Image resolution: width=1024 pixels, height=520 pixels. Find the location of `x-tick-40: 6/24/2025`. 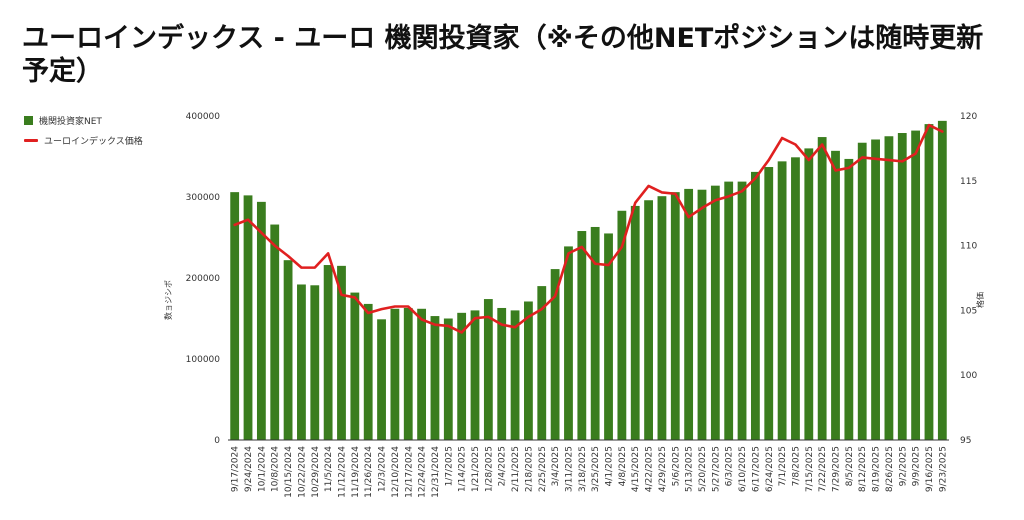

x-tick-40: 6/24/2025 is located at coordinates (770, 469).